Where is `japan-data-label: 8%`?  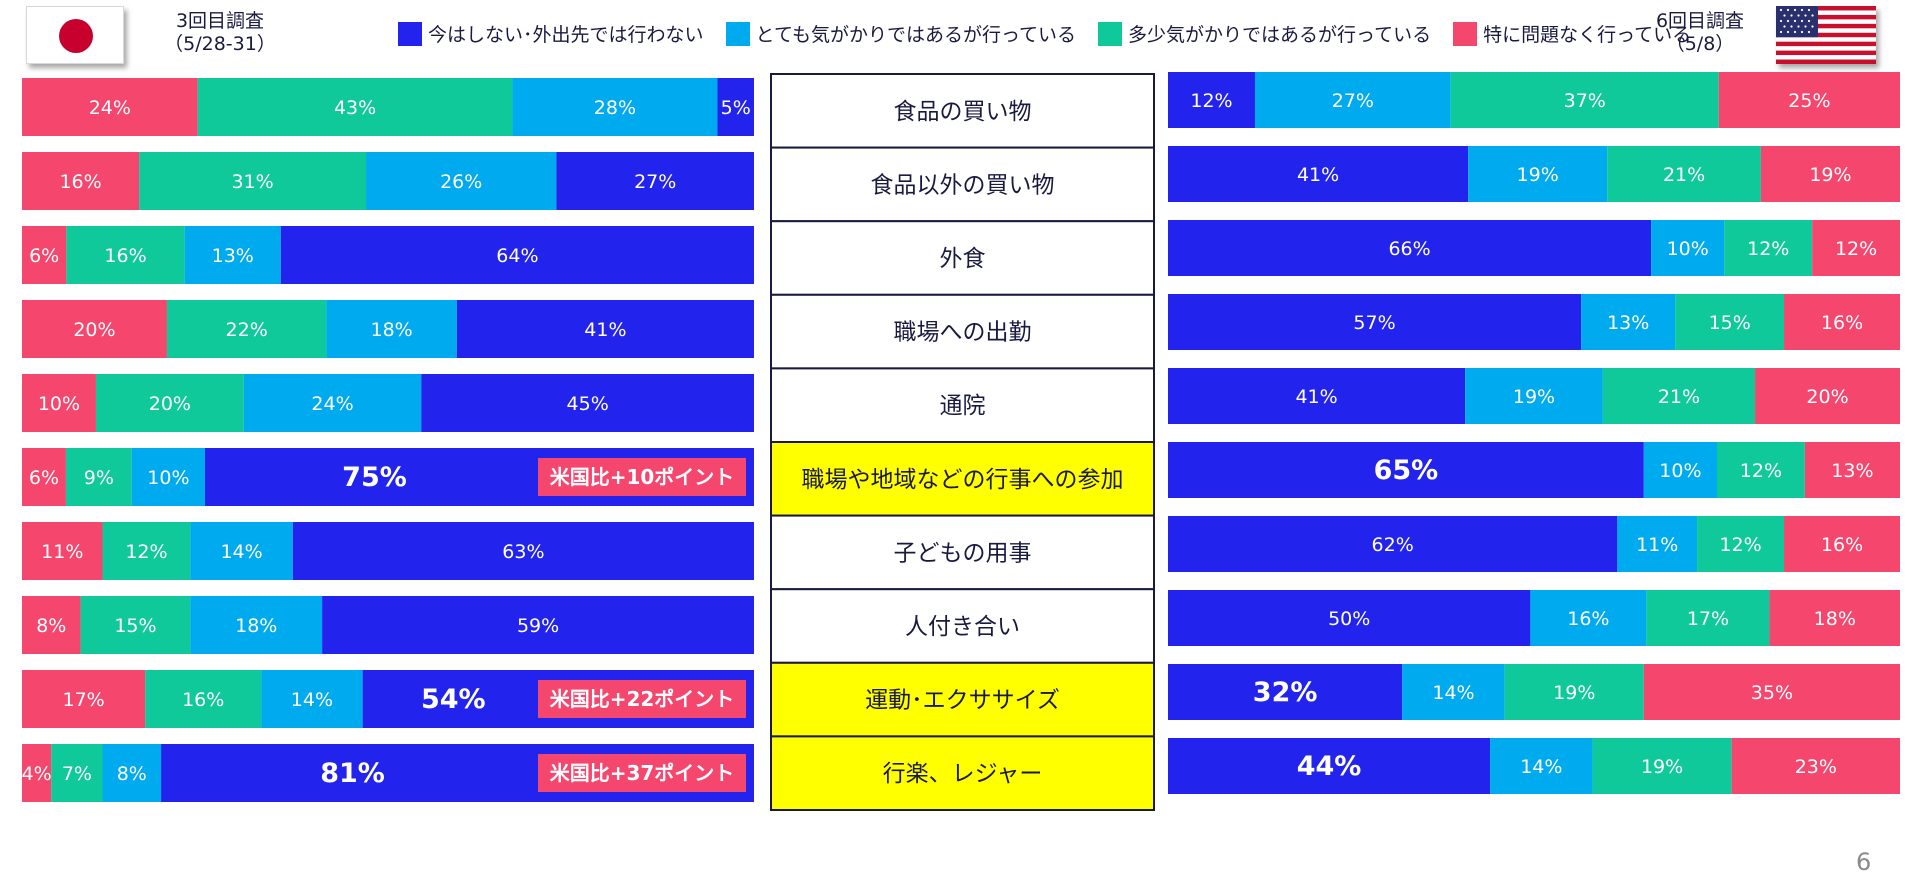
japan-data-label: 8% is located at coordinates (132, 774).